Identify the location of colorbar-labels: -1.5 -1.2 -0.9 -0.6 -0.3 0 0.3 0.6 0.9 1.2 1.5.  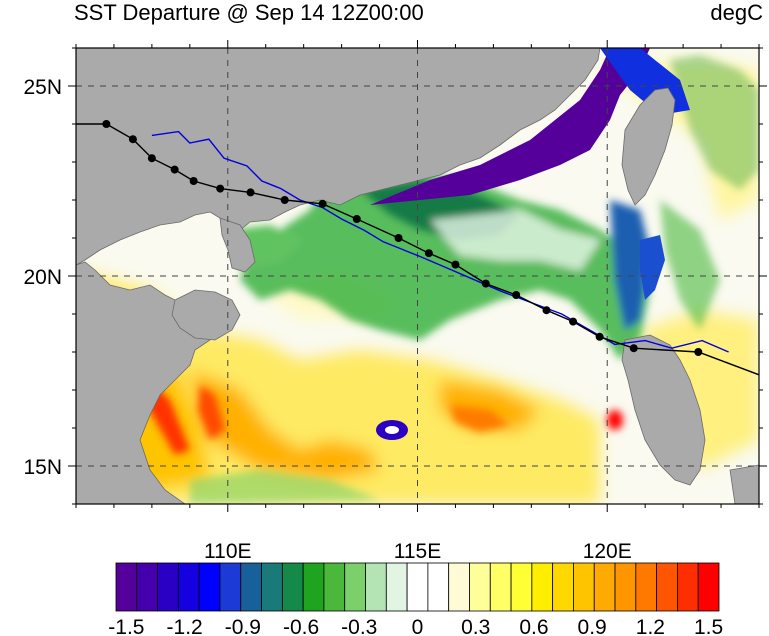
(415, 626).